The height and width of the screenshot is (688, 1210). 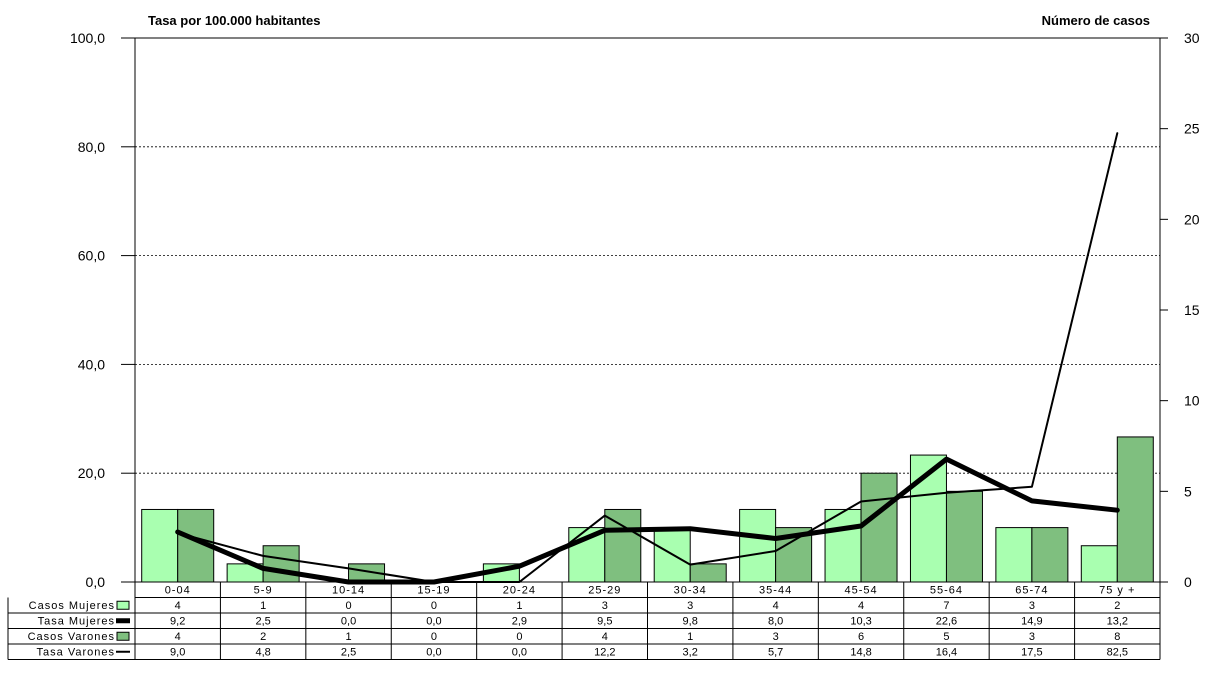 I want to click on category-label: 55-64, so click(x=946, y=591).